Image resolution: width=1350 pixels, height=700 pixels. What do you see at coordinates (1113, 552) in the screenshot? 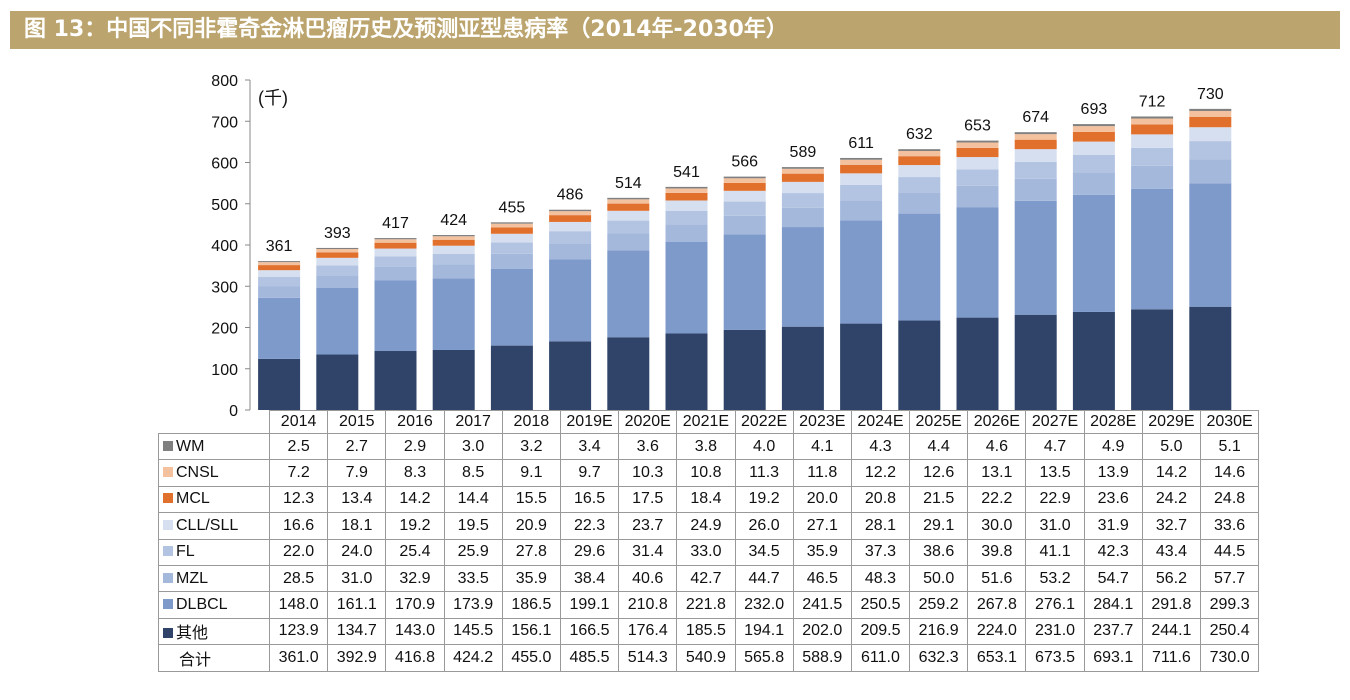
I see `table-cell: 42.3` at bounding box center [1113, 552].